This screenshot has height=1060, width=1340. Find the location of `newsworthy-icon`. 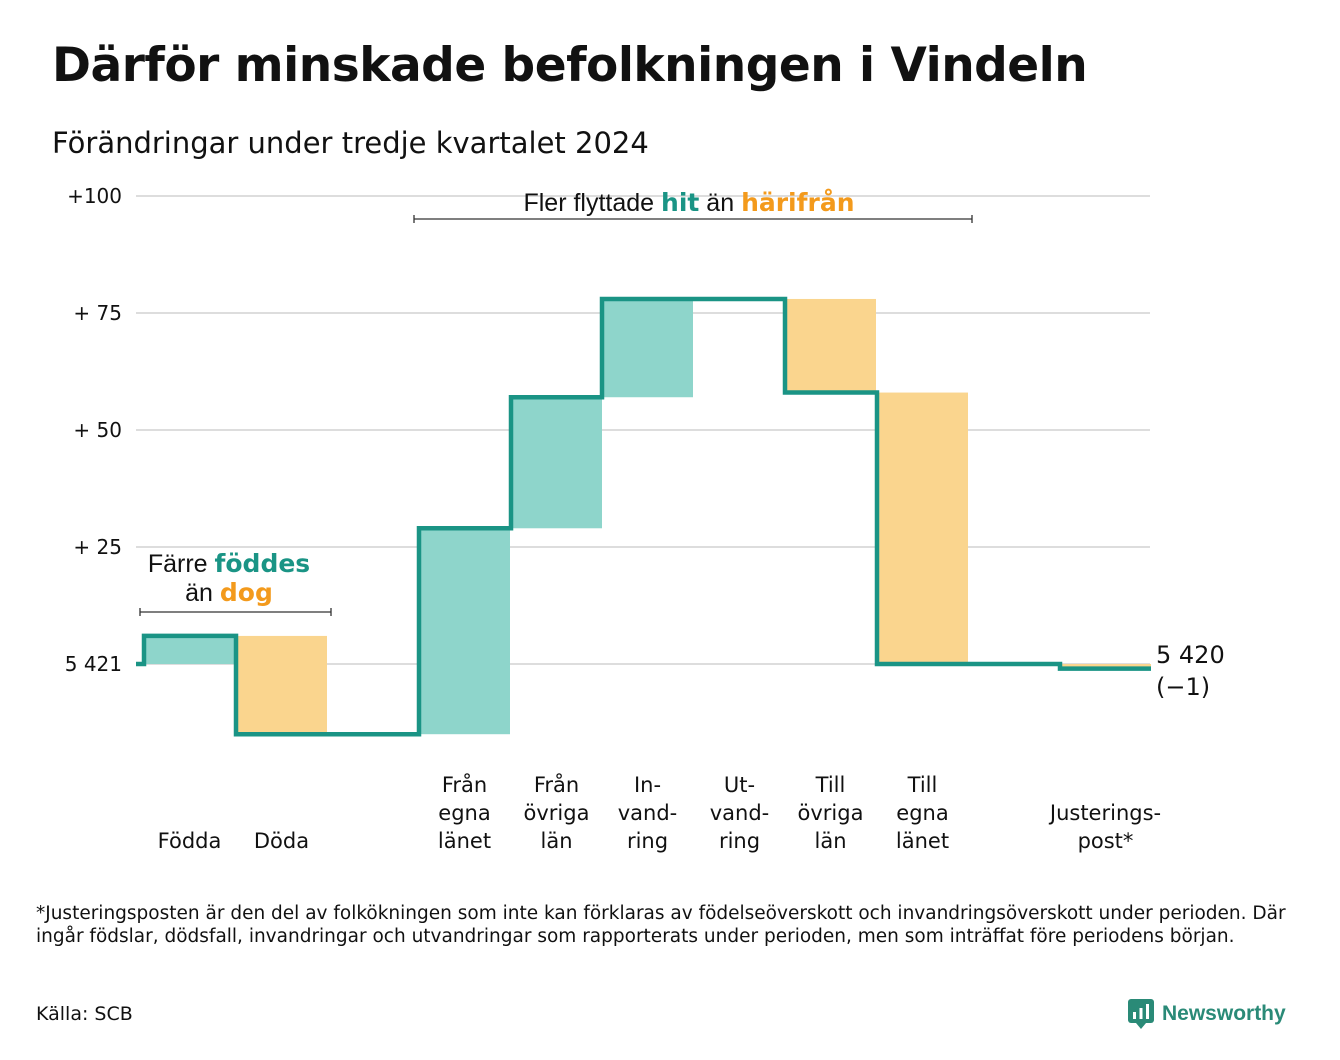

newsworthy-icon is located at coordinates (1141, 1014).